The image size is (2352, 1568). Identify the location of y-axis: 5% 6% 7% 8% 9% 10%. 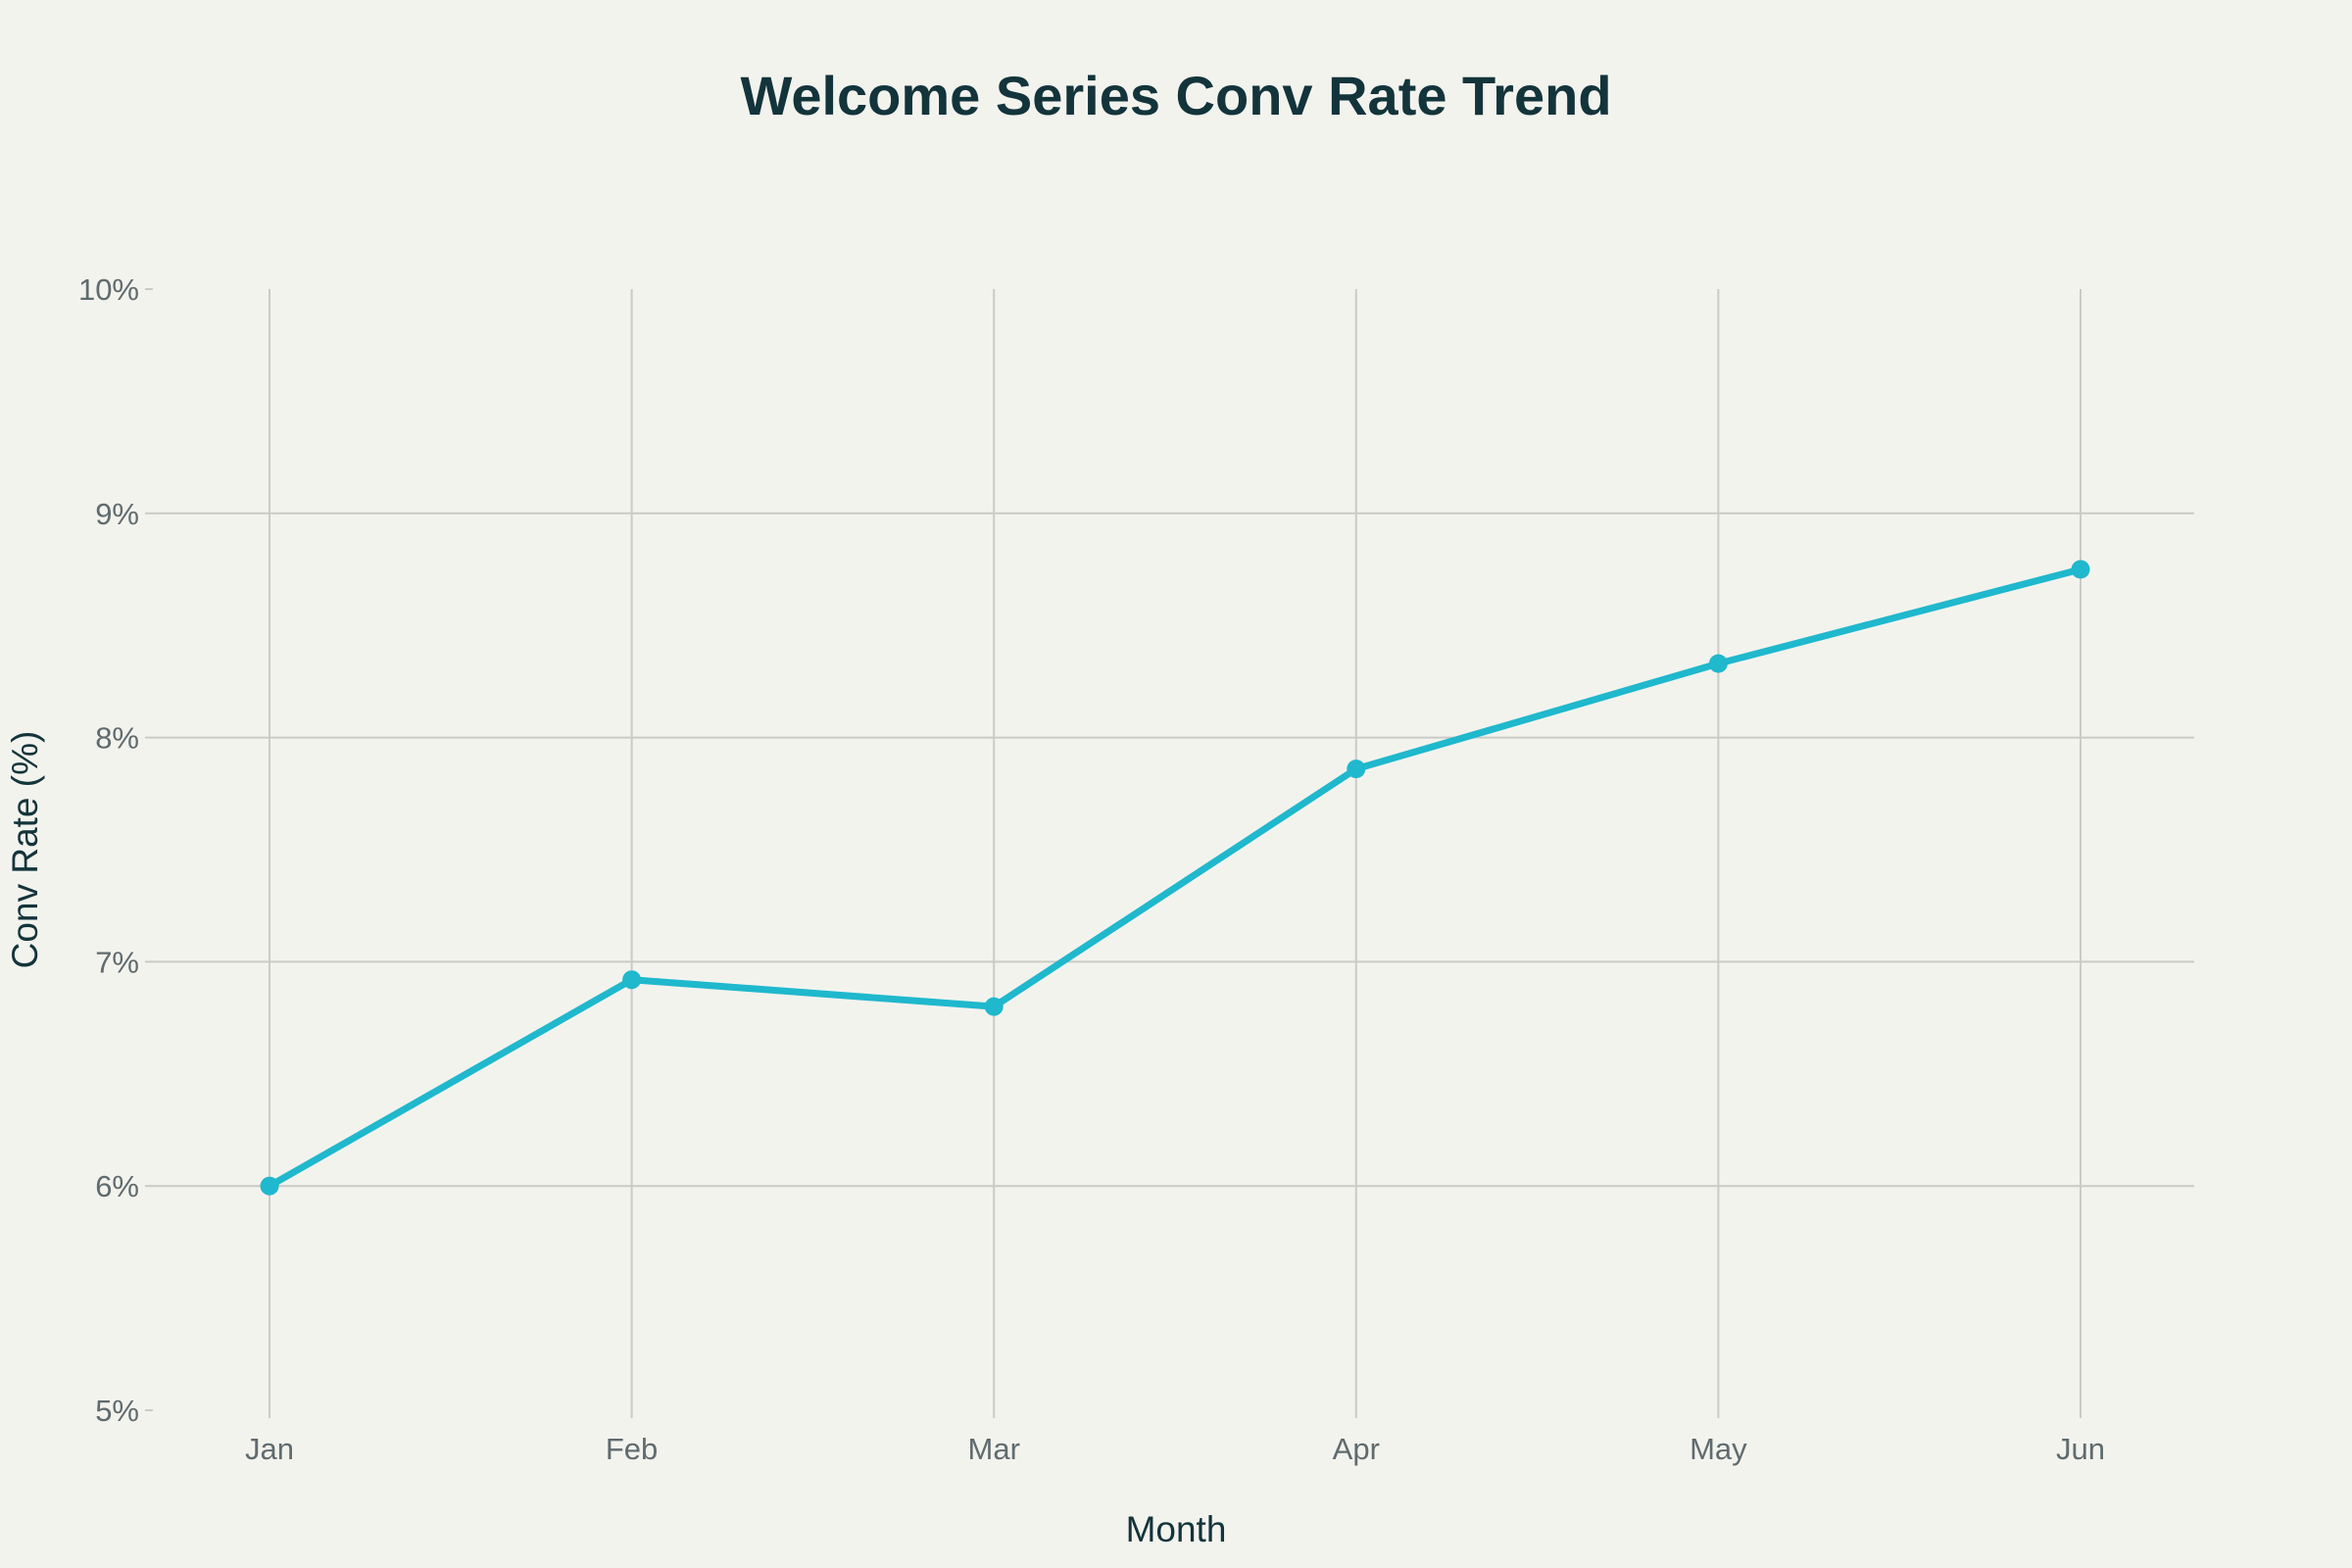
(115, 850).